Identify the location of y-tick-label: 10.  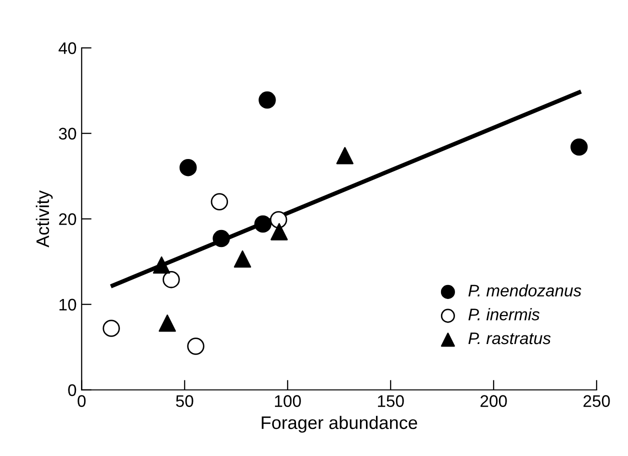
(68, 304).